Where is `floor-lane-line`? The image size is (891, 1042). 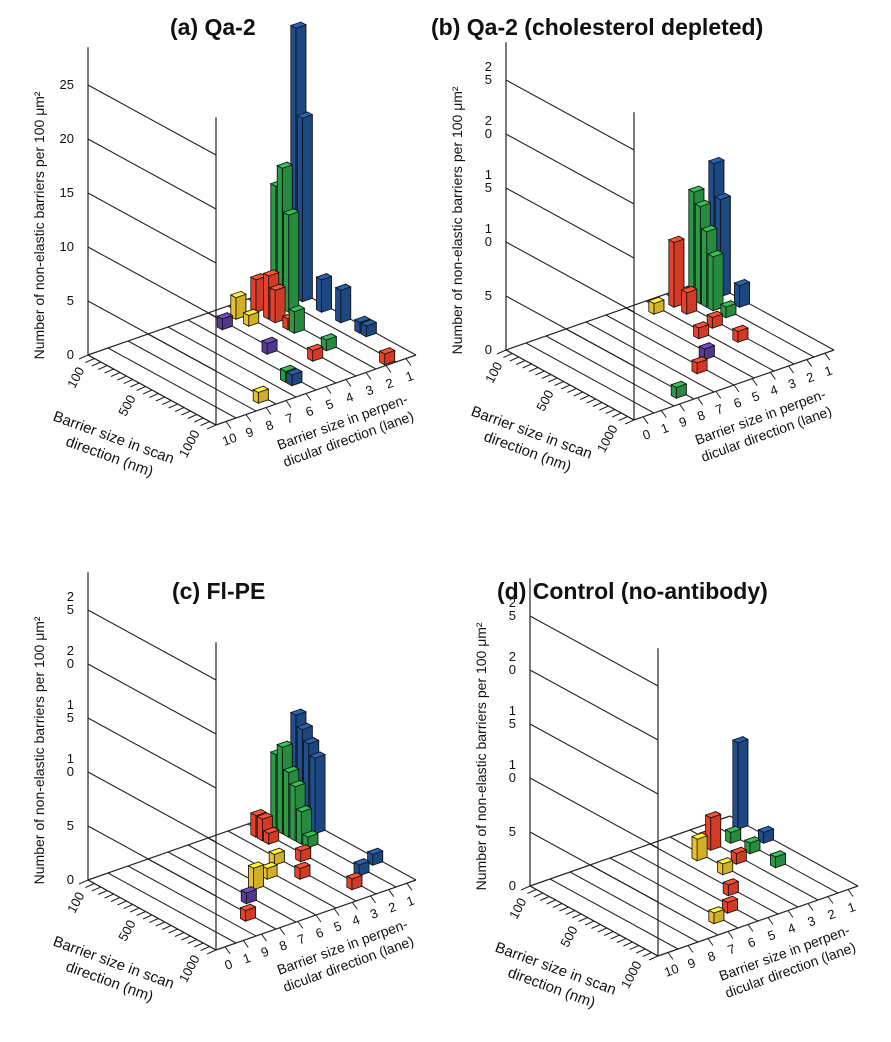
floor-lane-line is located at coordinates (192, 376).